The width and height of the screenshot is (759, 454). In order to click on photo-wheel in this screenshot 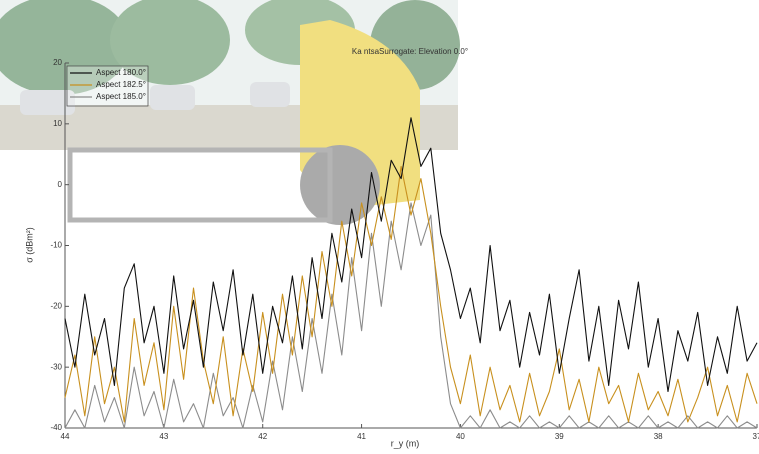, I will do `click(340, 185)`.